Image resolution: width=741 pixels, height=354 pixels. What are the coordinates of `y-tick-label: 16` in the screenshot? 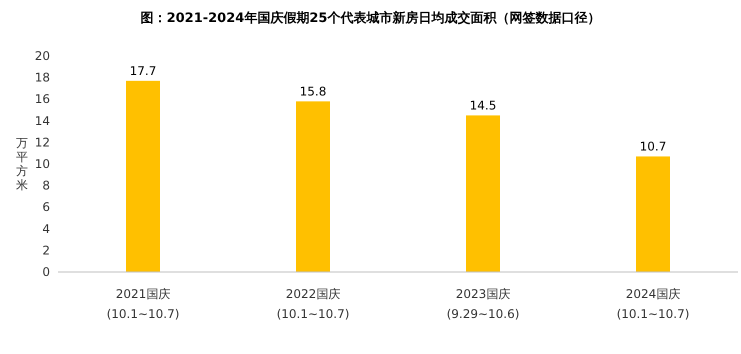 It's located at (42, 99).